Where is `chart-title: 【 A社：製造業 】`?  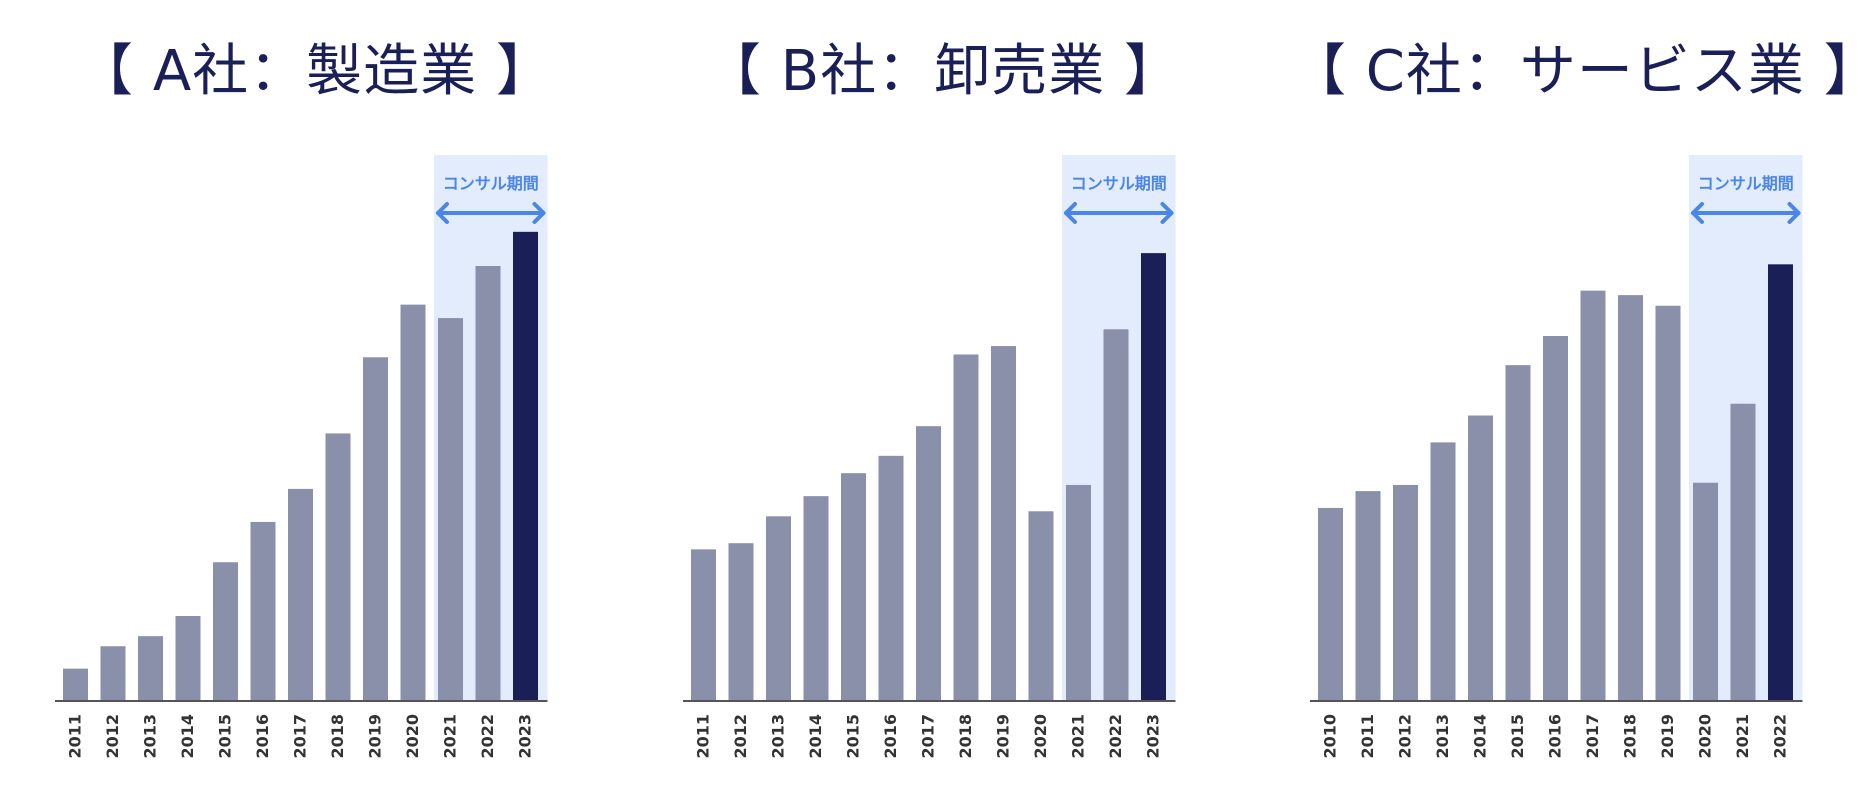
chart-title: 【 A社：製造業 】 is located at coordinates (315, 71).